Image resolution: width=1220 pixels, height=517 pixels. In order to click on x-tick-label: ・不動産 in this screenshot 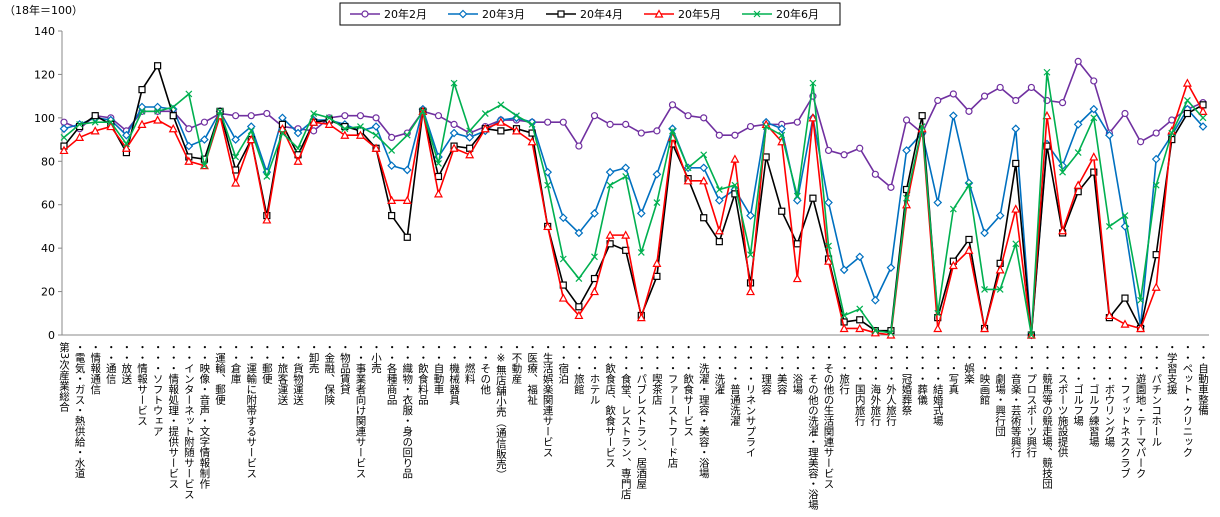, I will do `click(516, 363)`.